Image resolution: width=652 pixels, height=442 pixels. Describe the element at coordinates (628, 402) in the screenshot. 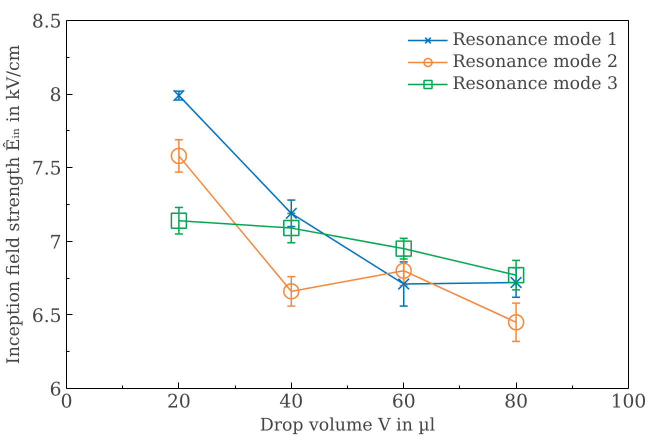

I see `x-tick-label: 100` at that location.